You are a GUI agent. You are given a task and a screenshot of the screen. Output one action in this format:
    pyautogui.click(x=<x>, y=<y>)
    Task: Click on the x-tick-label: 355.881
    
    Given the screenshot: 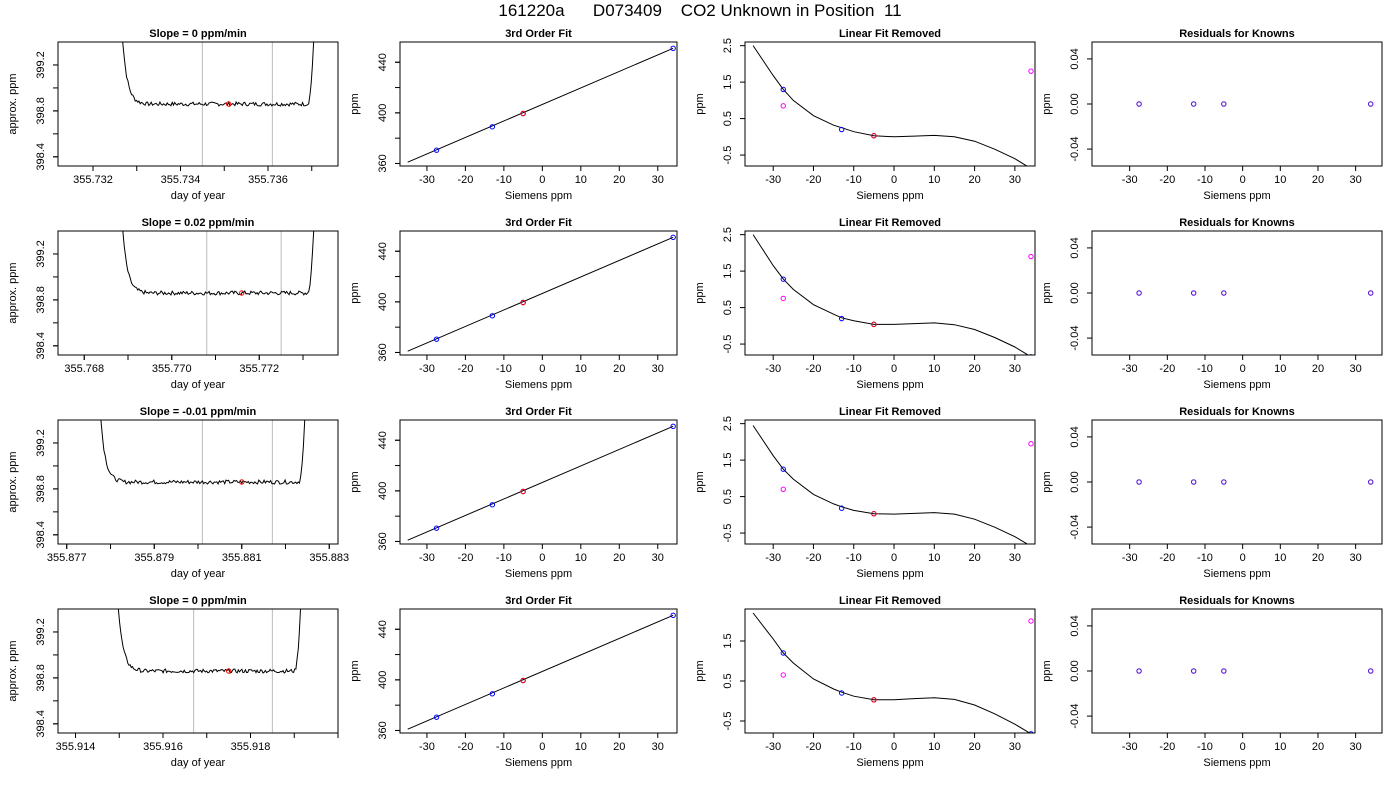 What is the action you would take?
    pyautogui.click(x=242, y=558)
    